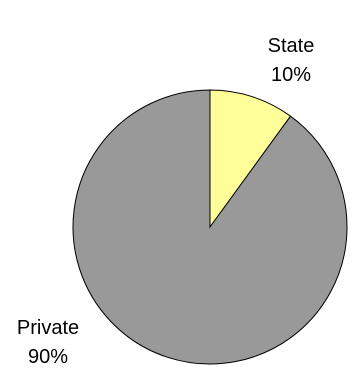 The image size is (352, 382). What do you see at coordinates (291, 75) in the screenshot?
I see `slice-label-state-value: 10%` at bounding box center [291, 75].